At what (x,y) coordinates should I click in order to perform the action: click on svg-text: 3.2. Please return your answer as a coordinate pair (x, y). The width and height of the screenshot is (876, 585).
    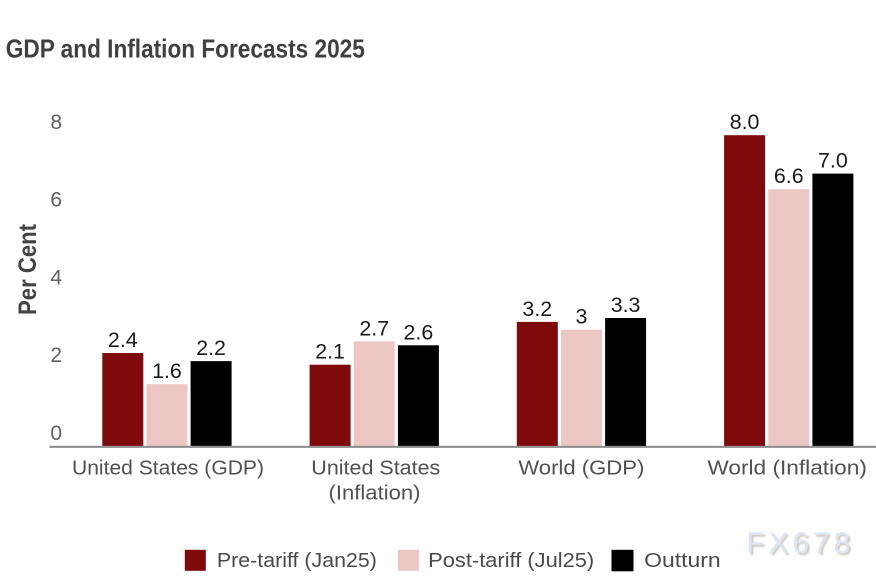
    Looking at the image, I should click on (537, 309).